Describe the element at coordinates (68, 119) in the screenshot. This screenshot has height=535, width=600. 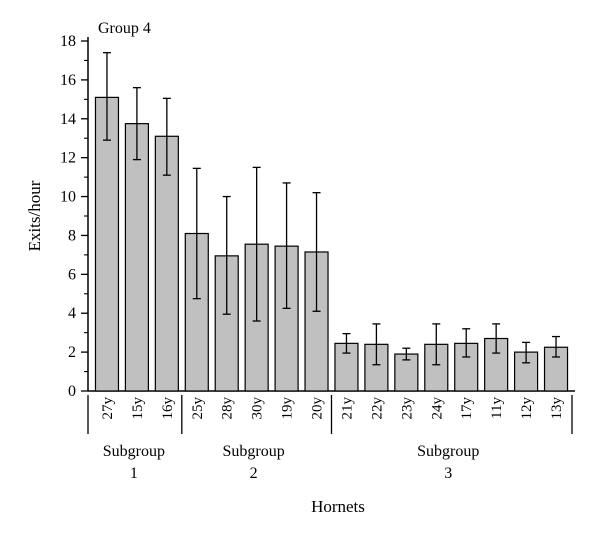
I see `y-tick-label: 14` at that location.